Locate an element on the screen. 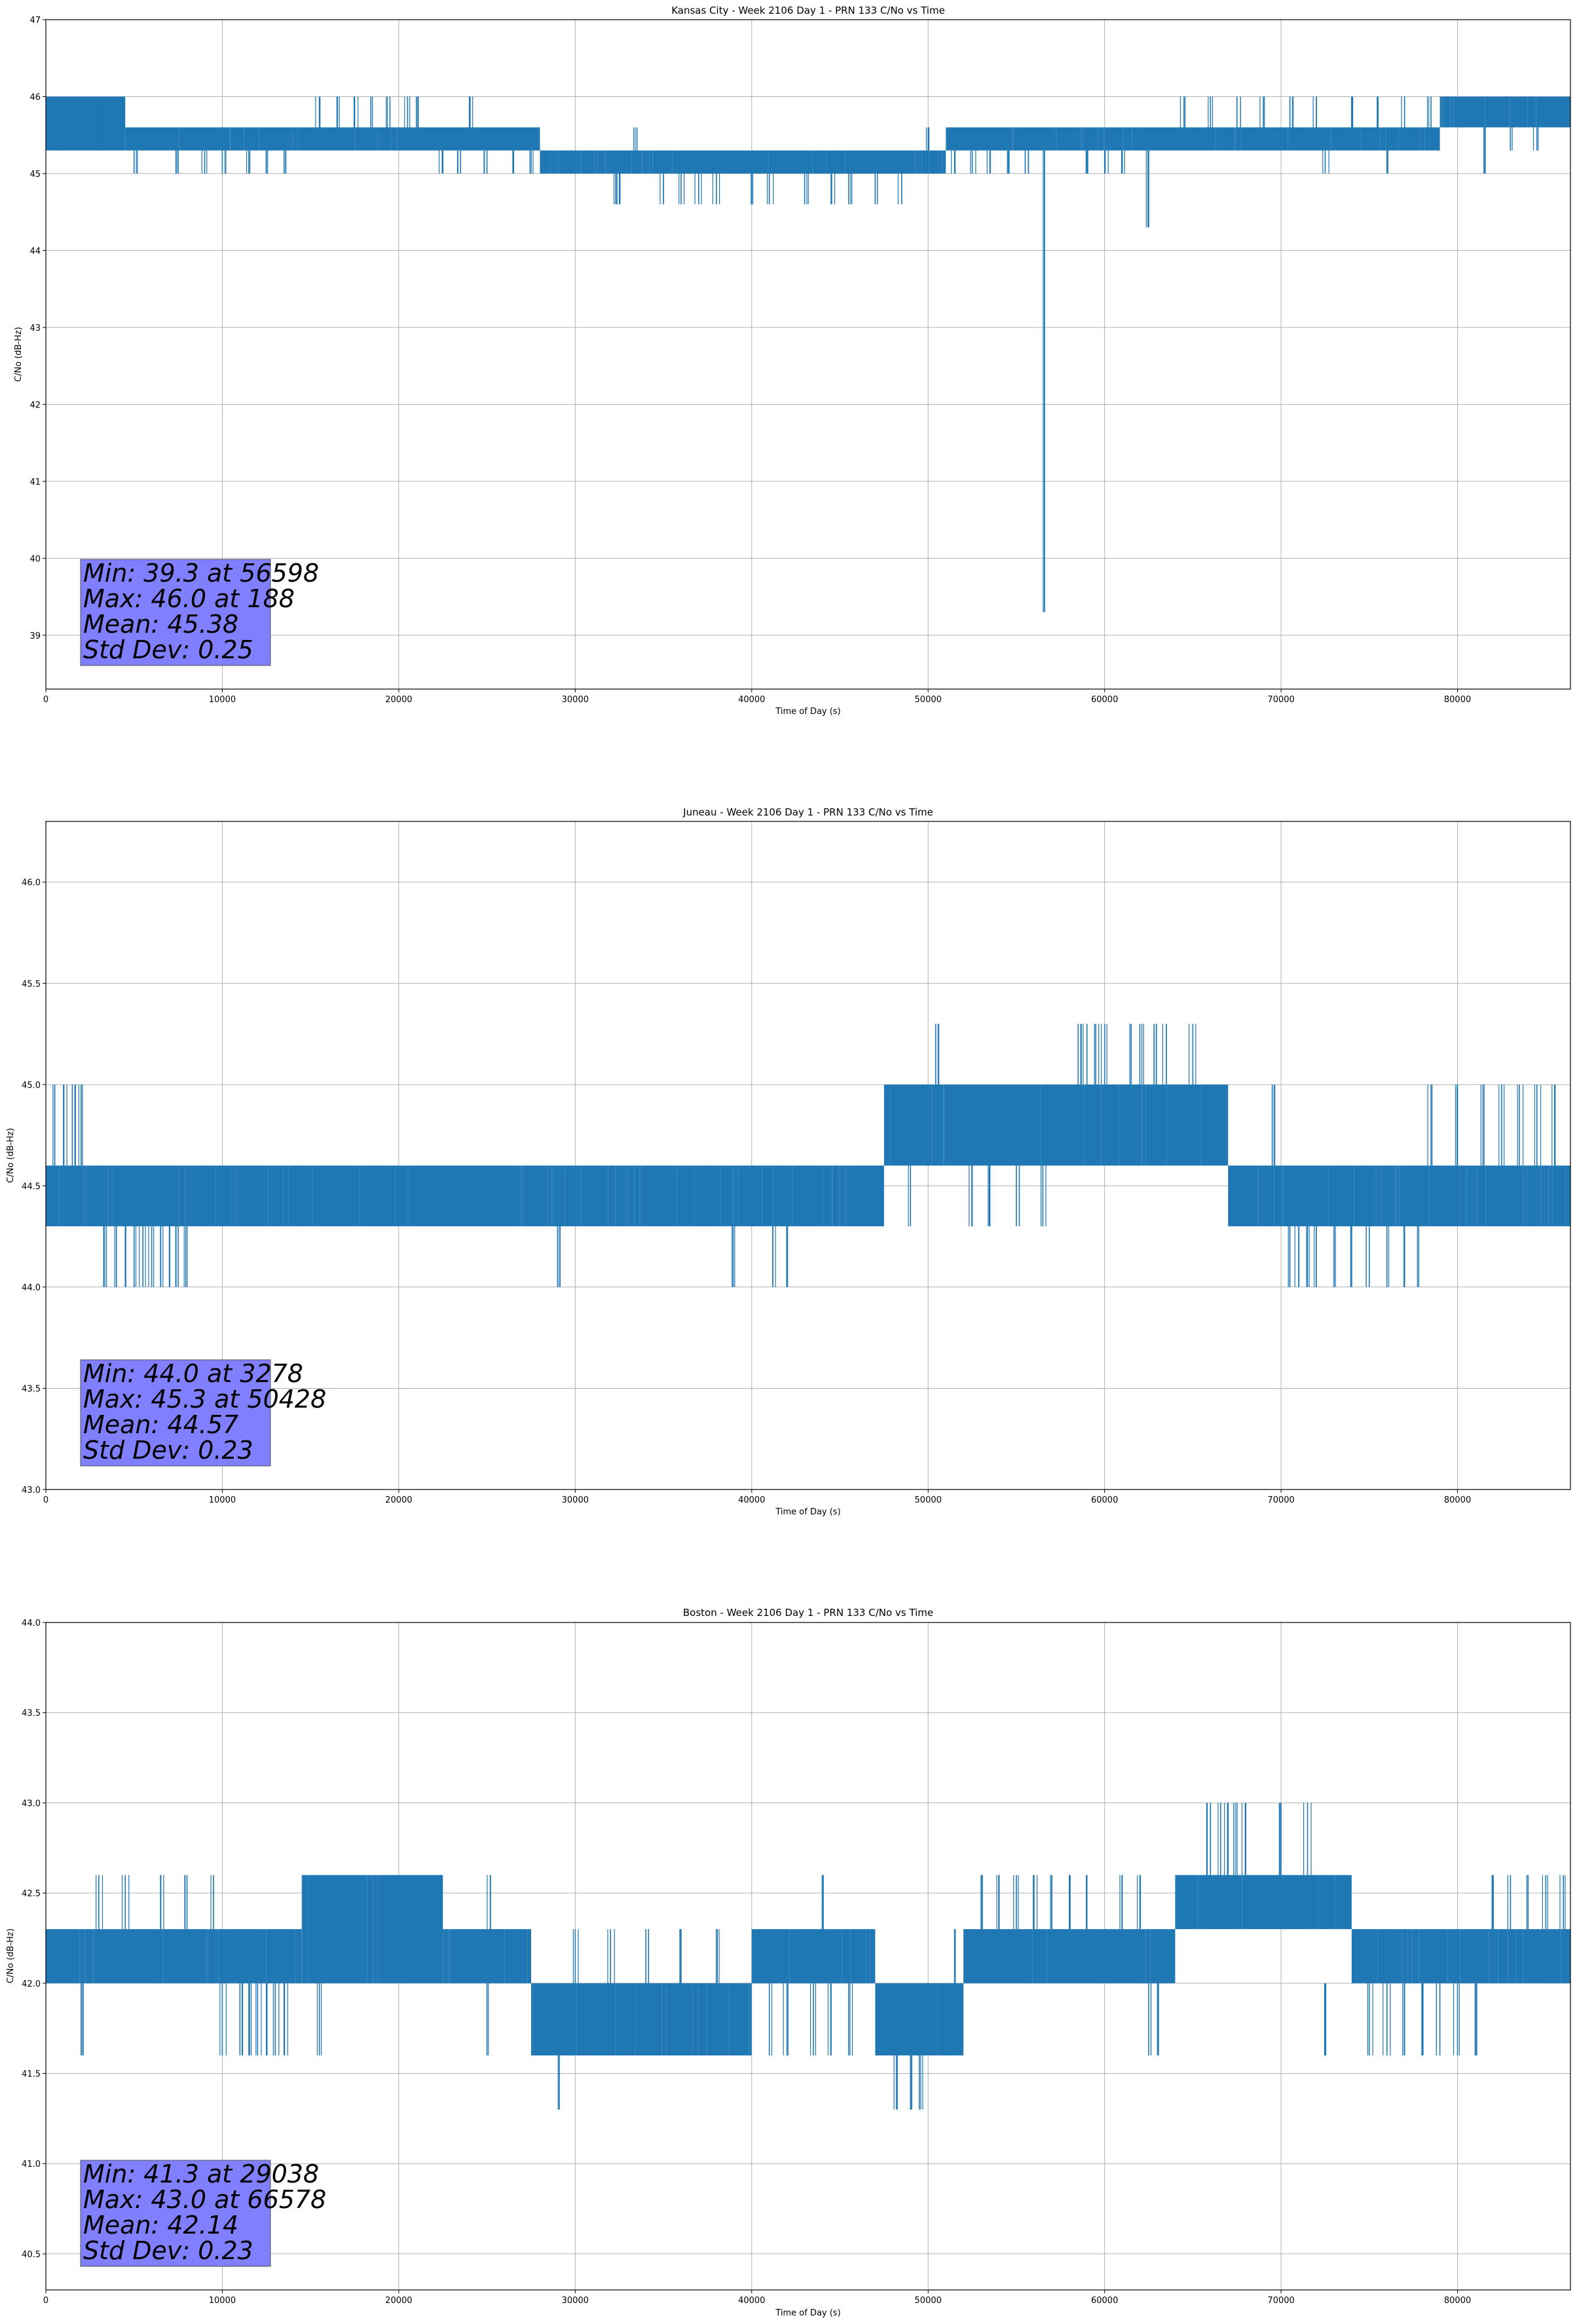  y-tick-label: 47 is located at coordinates (35, 21).